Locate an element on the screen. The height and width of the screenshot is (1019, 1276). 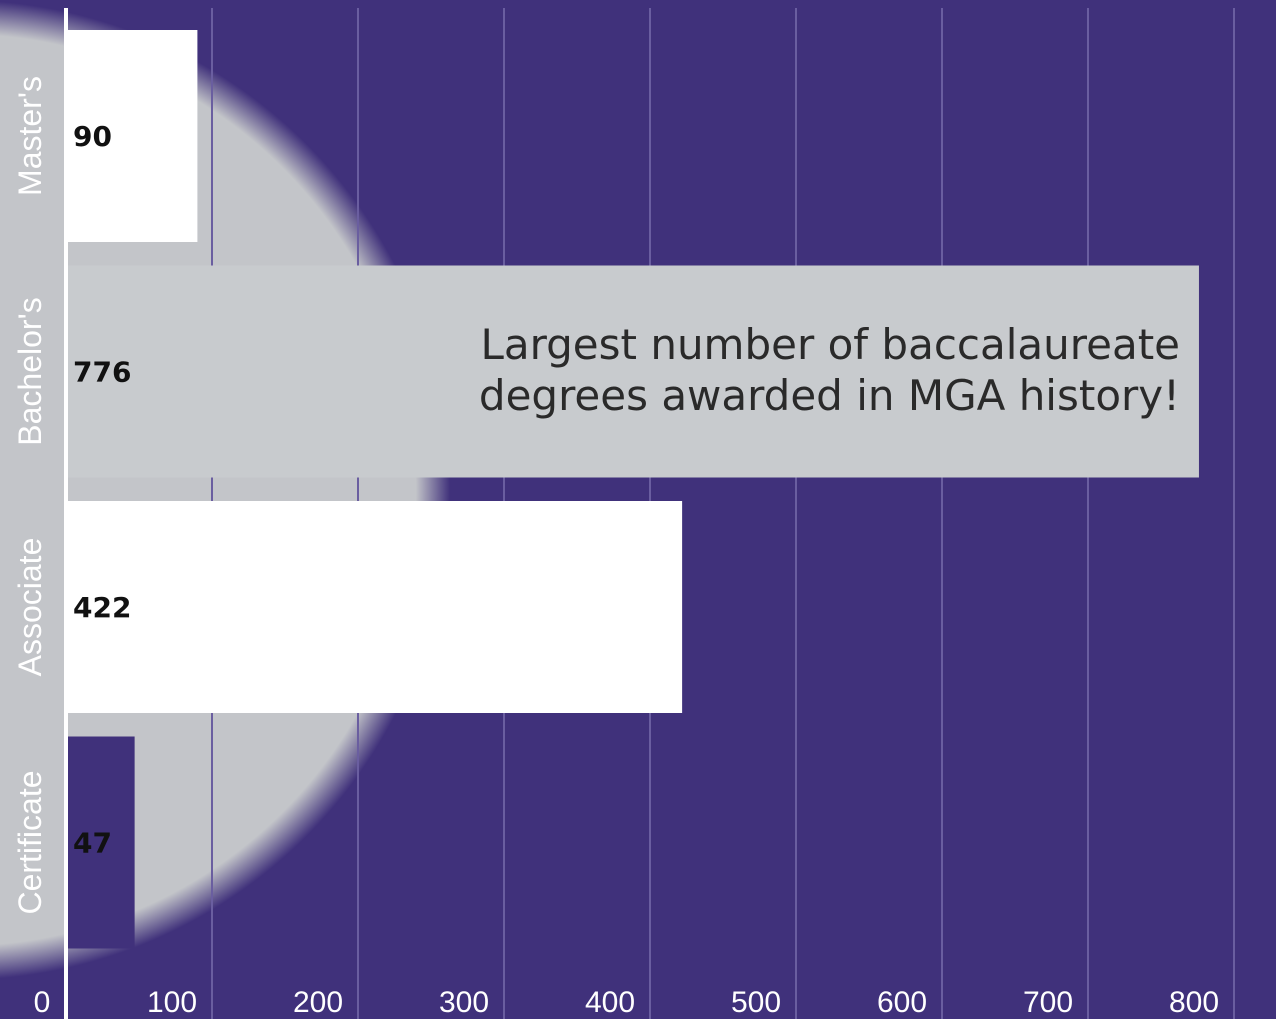
category-labels: Master's Bachelor's Associate Certificate is located at coordinates (30, 495).